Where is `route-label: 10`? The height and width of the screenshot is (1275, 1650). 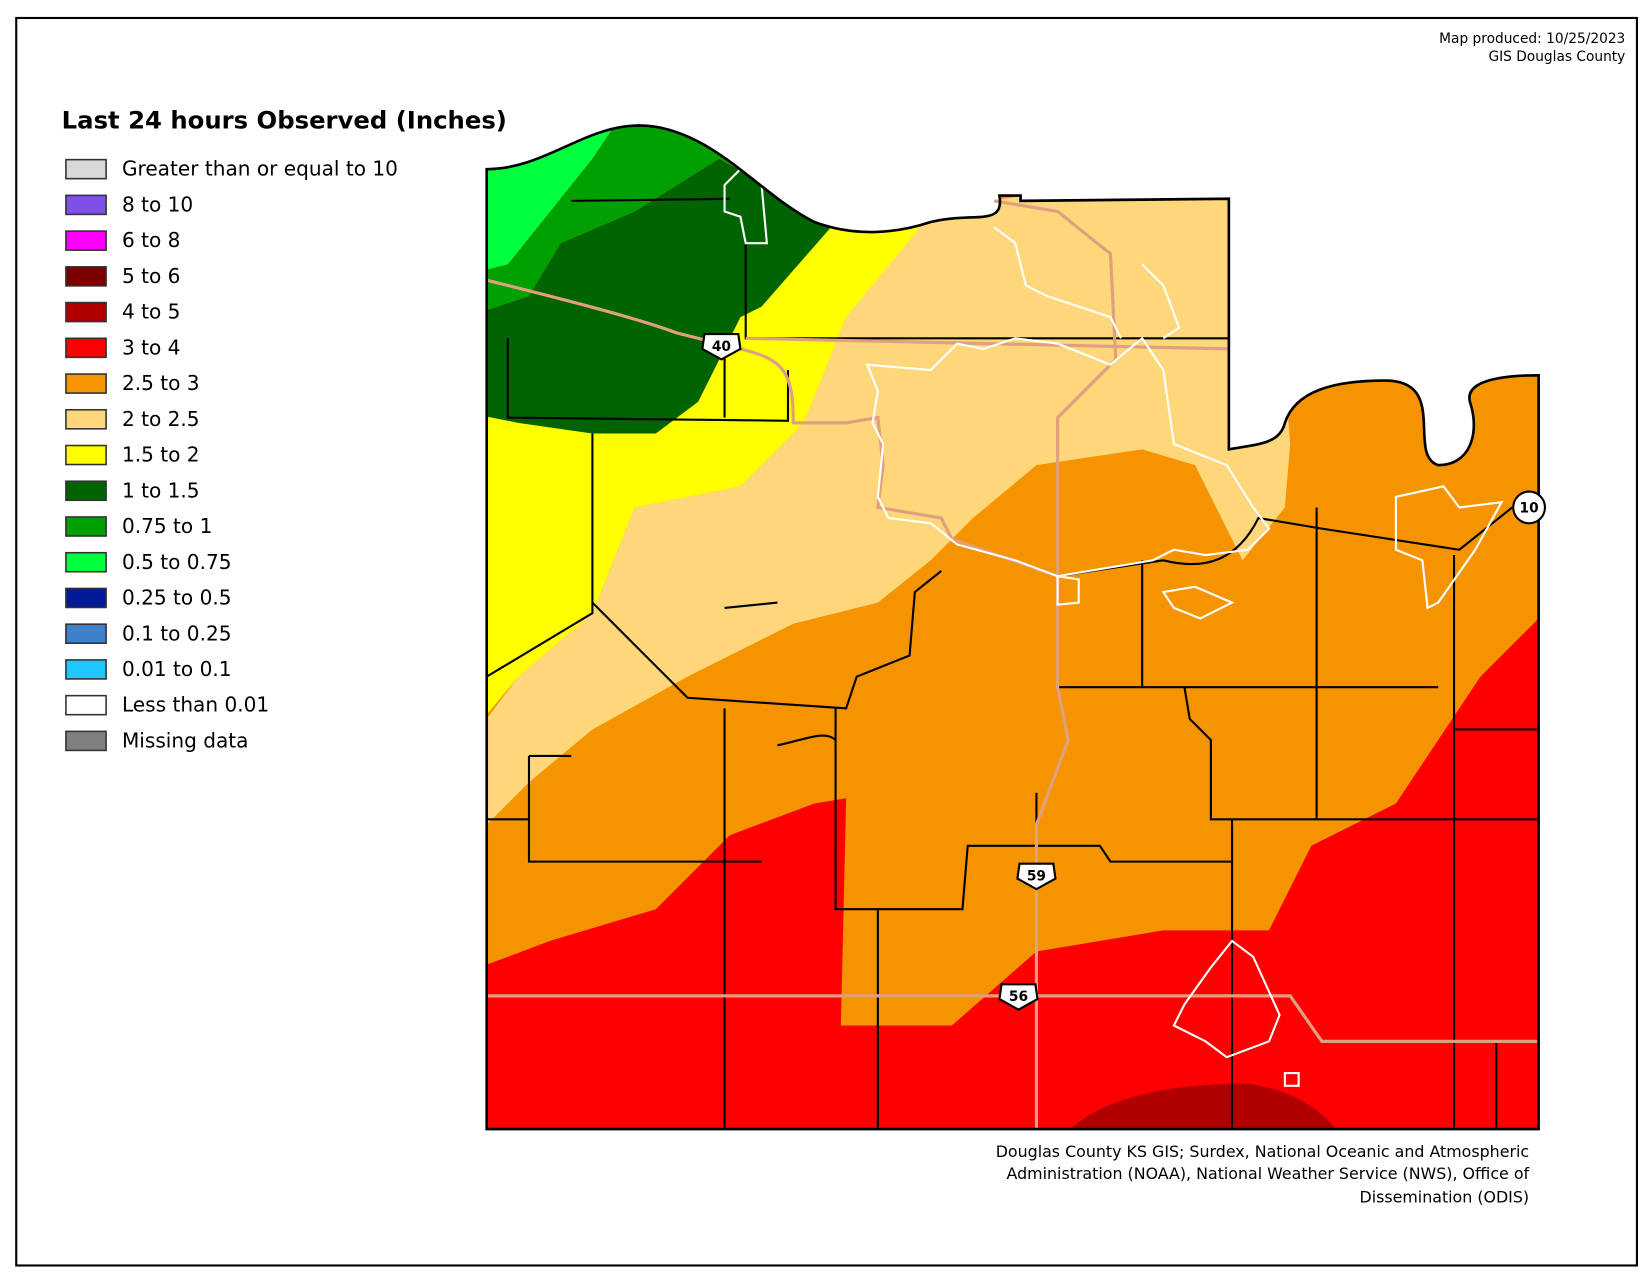 route-label: 10 is located at coordinates (1529, 509).